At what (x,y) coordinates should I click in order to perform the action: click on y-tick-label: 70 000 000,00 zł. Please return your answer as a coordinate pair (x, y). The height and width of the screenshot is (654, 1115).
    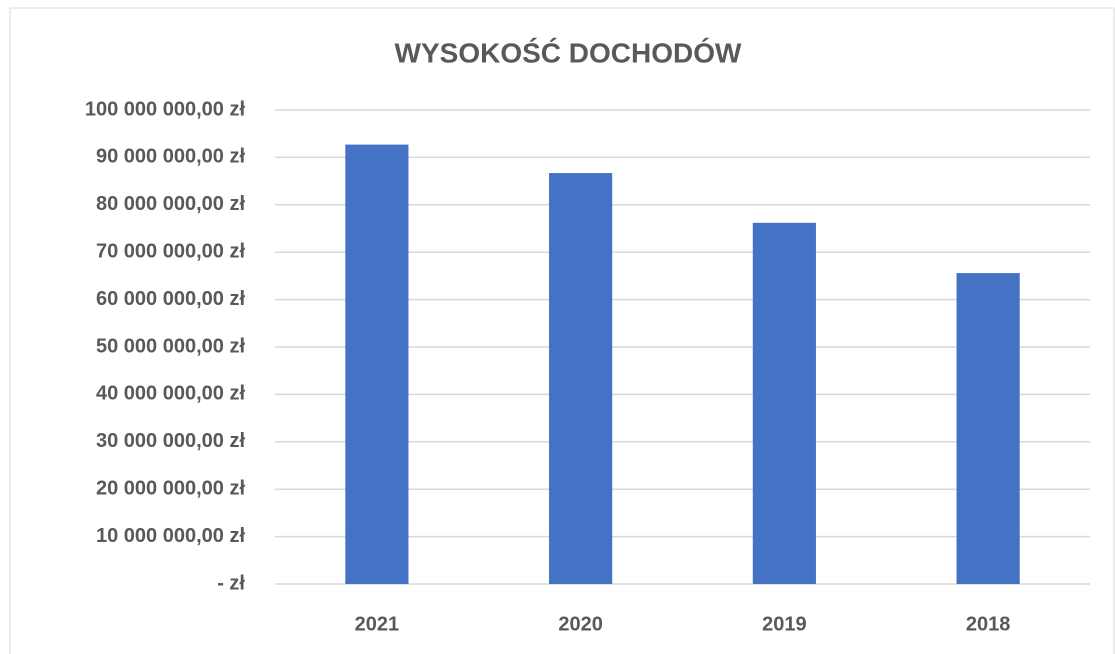
    Looking at the image, I should click on (170, 251).